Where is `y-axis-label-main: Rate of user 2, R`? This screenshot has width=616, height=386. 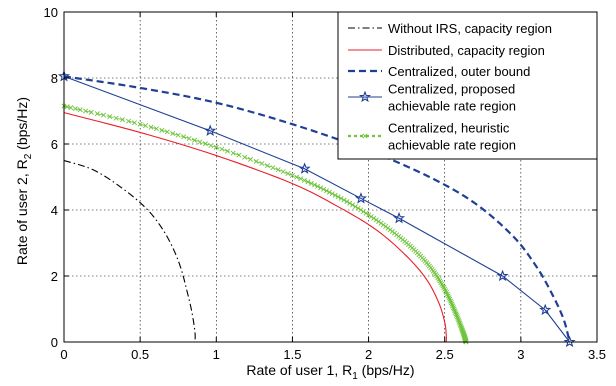
y-axis-label-main: Rate of user 2, R is located at coordinates (22, 212).